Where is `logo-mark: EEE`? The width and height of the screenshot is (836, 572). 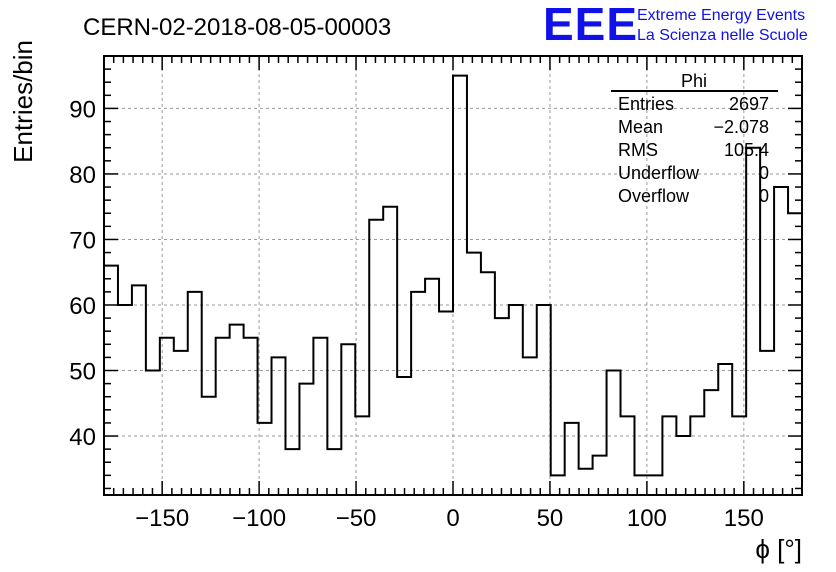
logo-mark: EEE is located at coordinates (590, 25).